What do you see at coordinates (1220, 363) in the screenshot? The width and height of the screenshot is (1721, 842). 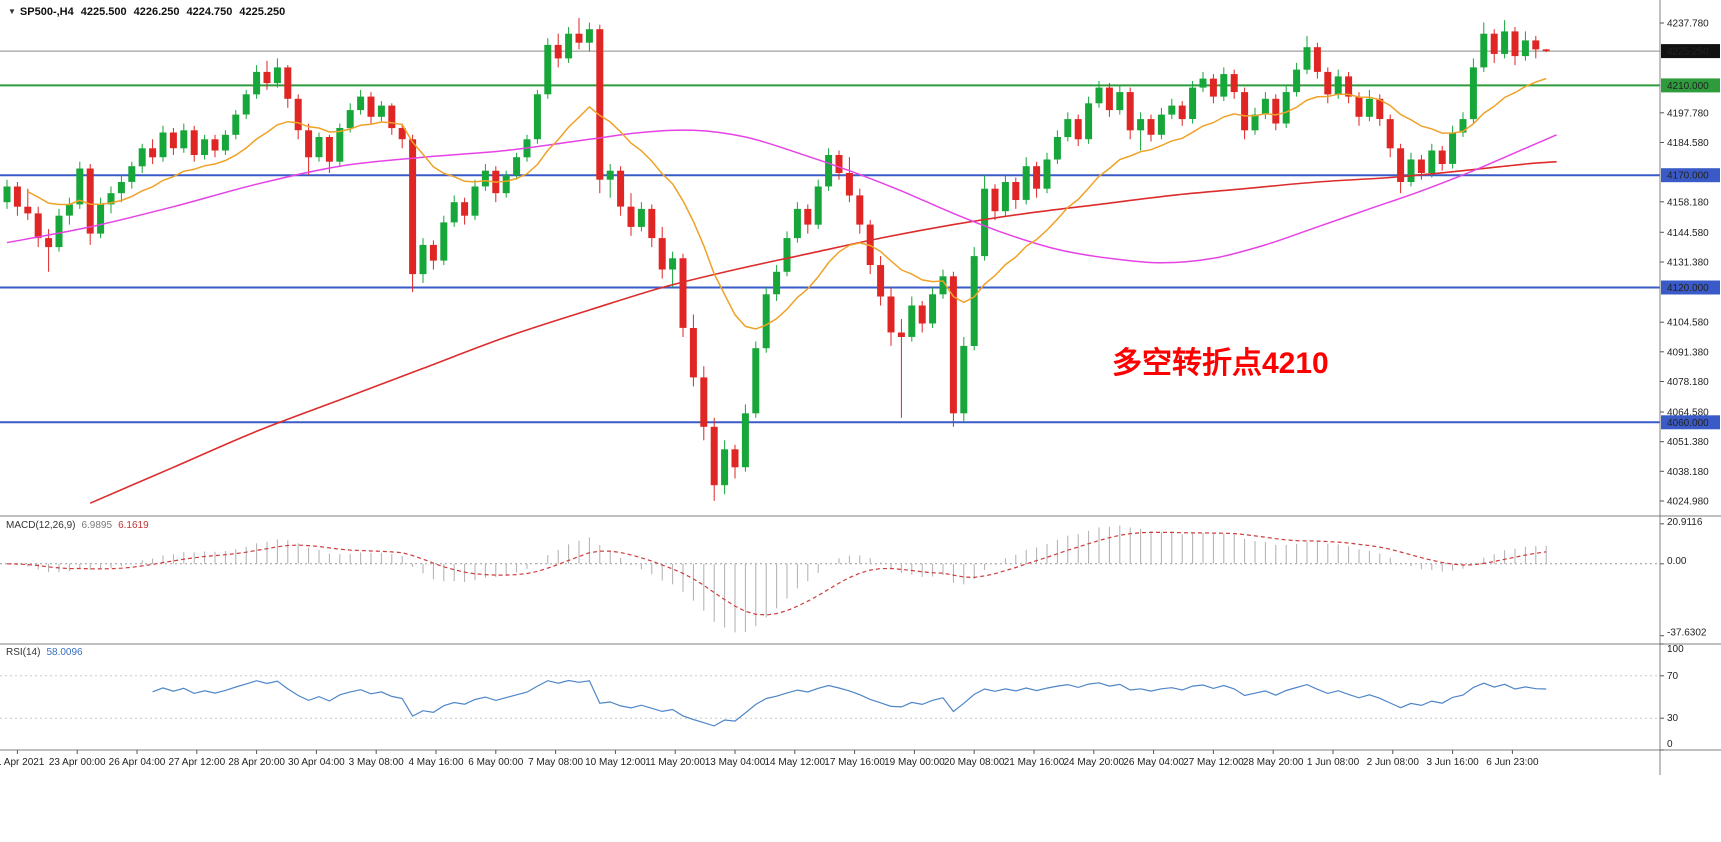 I see `annotation-text: 多空转折点4210` at bounding box center [1220, 363].